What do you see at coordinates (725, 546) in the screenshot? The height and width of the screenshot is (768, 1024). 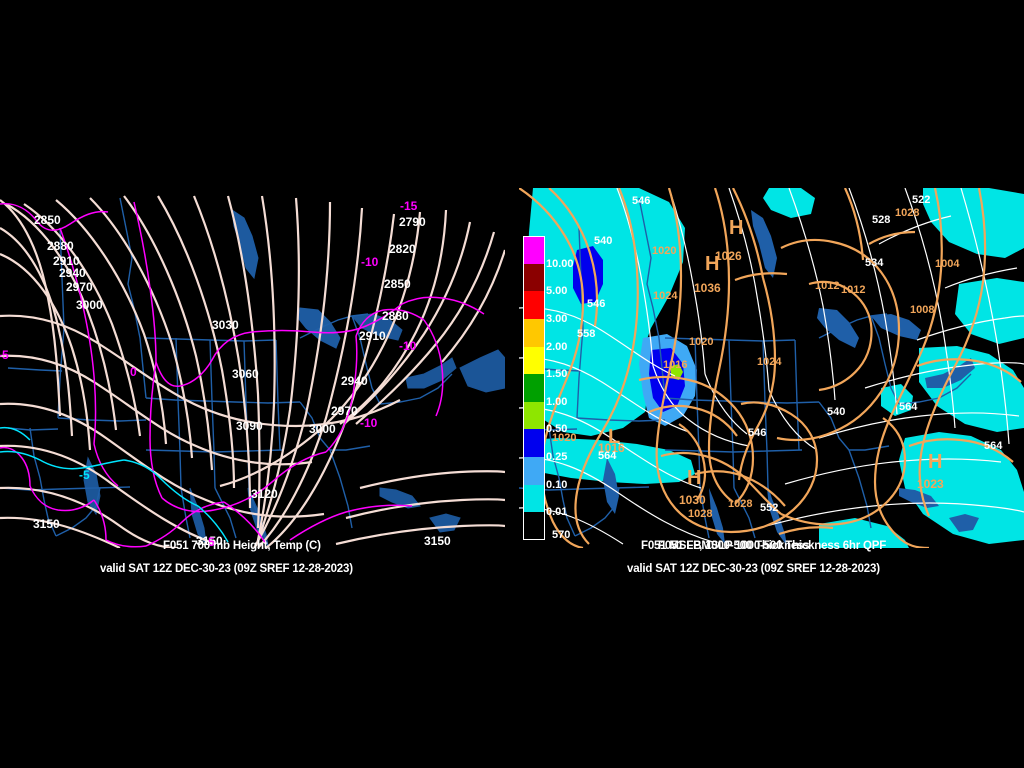 I see `right-panel-title-primary: F051 MSLP, 1000-500 Thickness` at bounding box center [725, 546].